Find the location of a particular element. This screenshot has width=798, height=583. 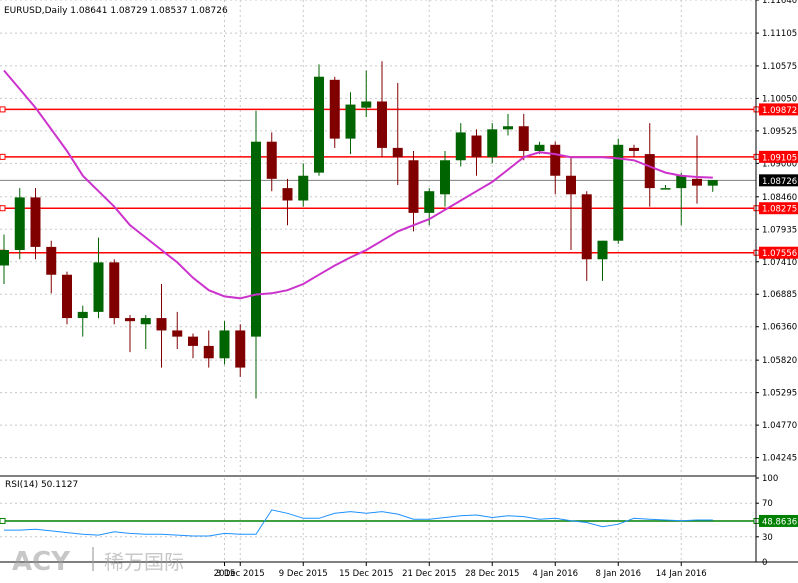

rsi-title: RSI(14) 50.1127 is located at coordinates (41, 485).